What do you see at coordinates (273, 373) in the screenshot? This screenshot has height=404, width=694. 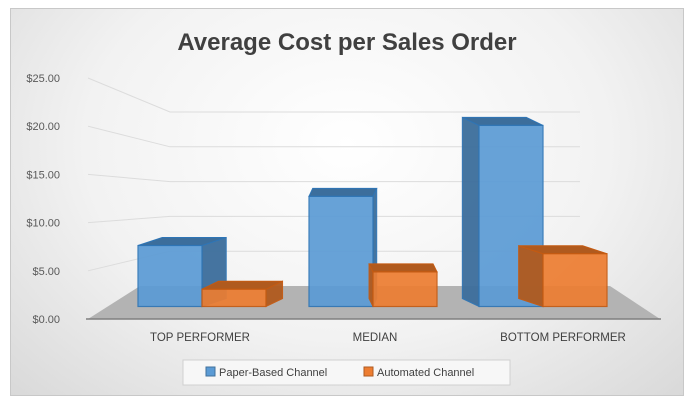 I see `legend-label-paper: Paper-Based Channel` at bounding box center [273, 373].